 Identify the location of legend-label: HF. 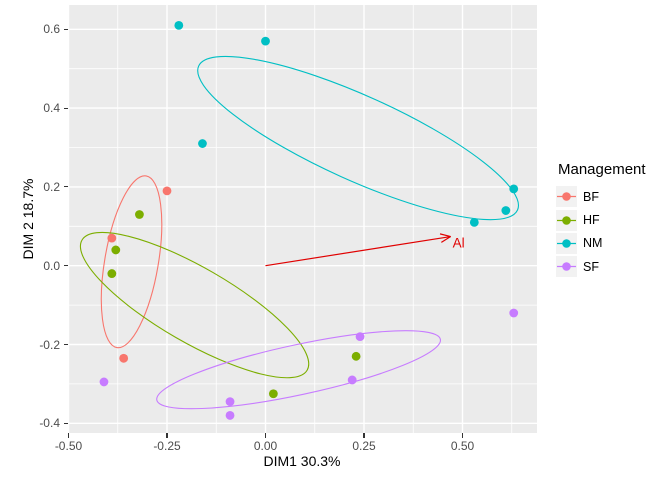
(591, 220).